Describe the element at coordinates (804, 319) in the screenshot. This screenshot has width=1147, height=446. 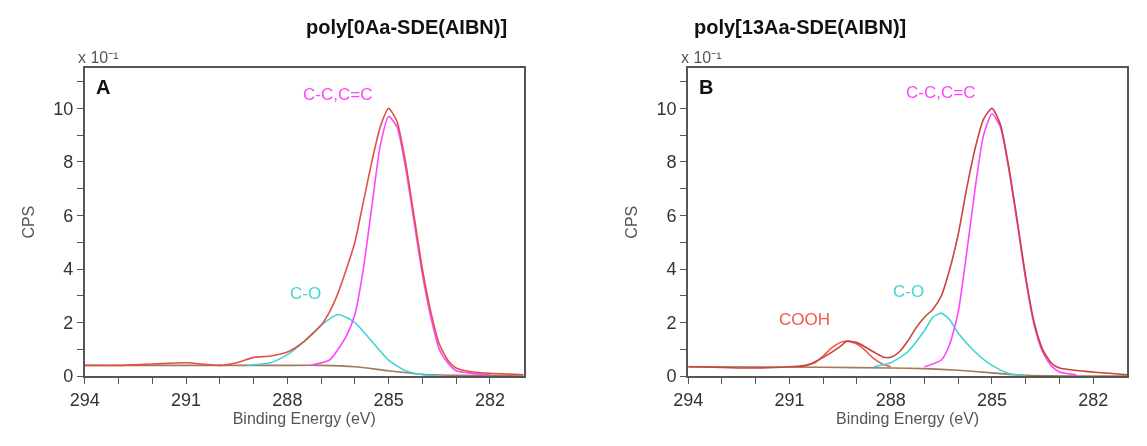
I see `series-label: COOH` at that location.